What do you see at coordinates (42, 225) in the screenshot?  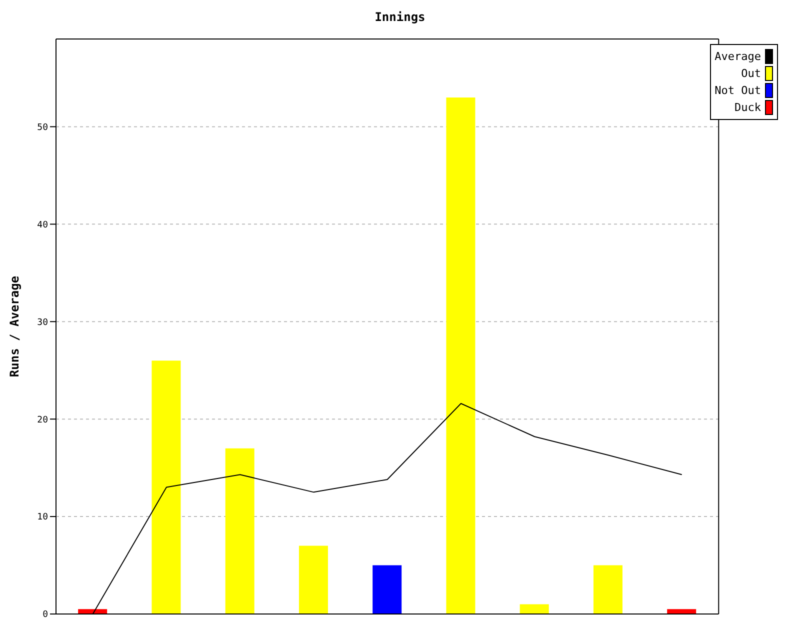 I see `y-tick-label: 40` at bounding box center [42, 225].